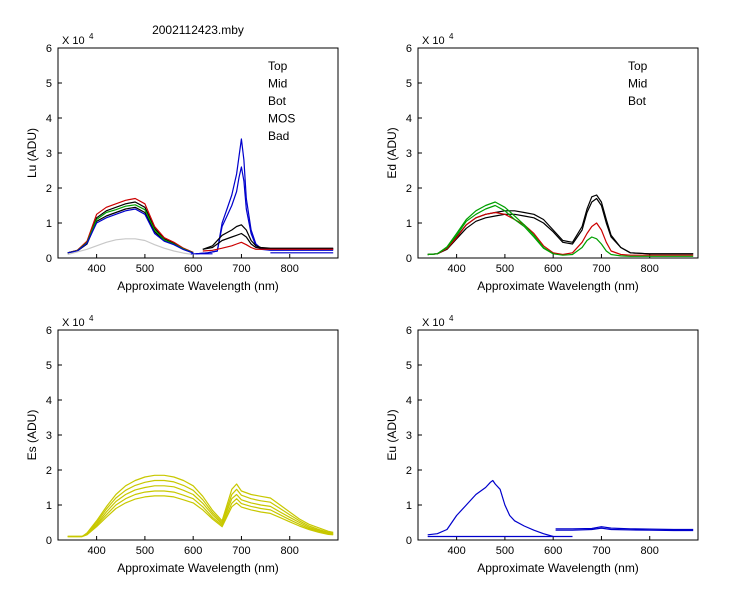  Describe the element at coordinates (278, 136) in the screenshot. I see `legend-entry: Bad` at that location.